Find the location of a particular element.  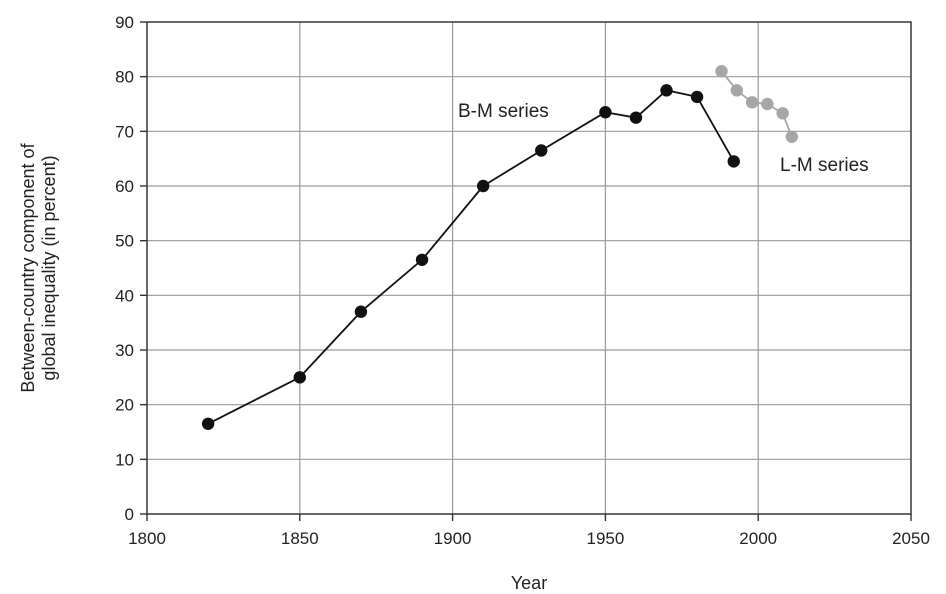

tick-label-x-2050: 2050 is located at coordinates (911, 538).